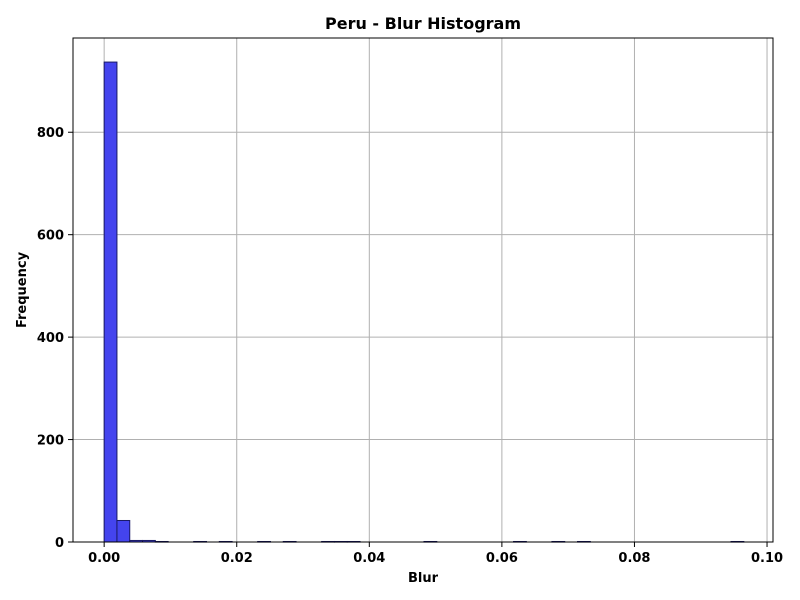 The height and width of the screenshot is (600, 800). What do you see at coordinates (104, 558) in the screenshot?
I see `x-tick-label: 0.00` at bounding box center [104, 558].